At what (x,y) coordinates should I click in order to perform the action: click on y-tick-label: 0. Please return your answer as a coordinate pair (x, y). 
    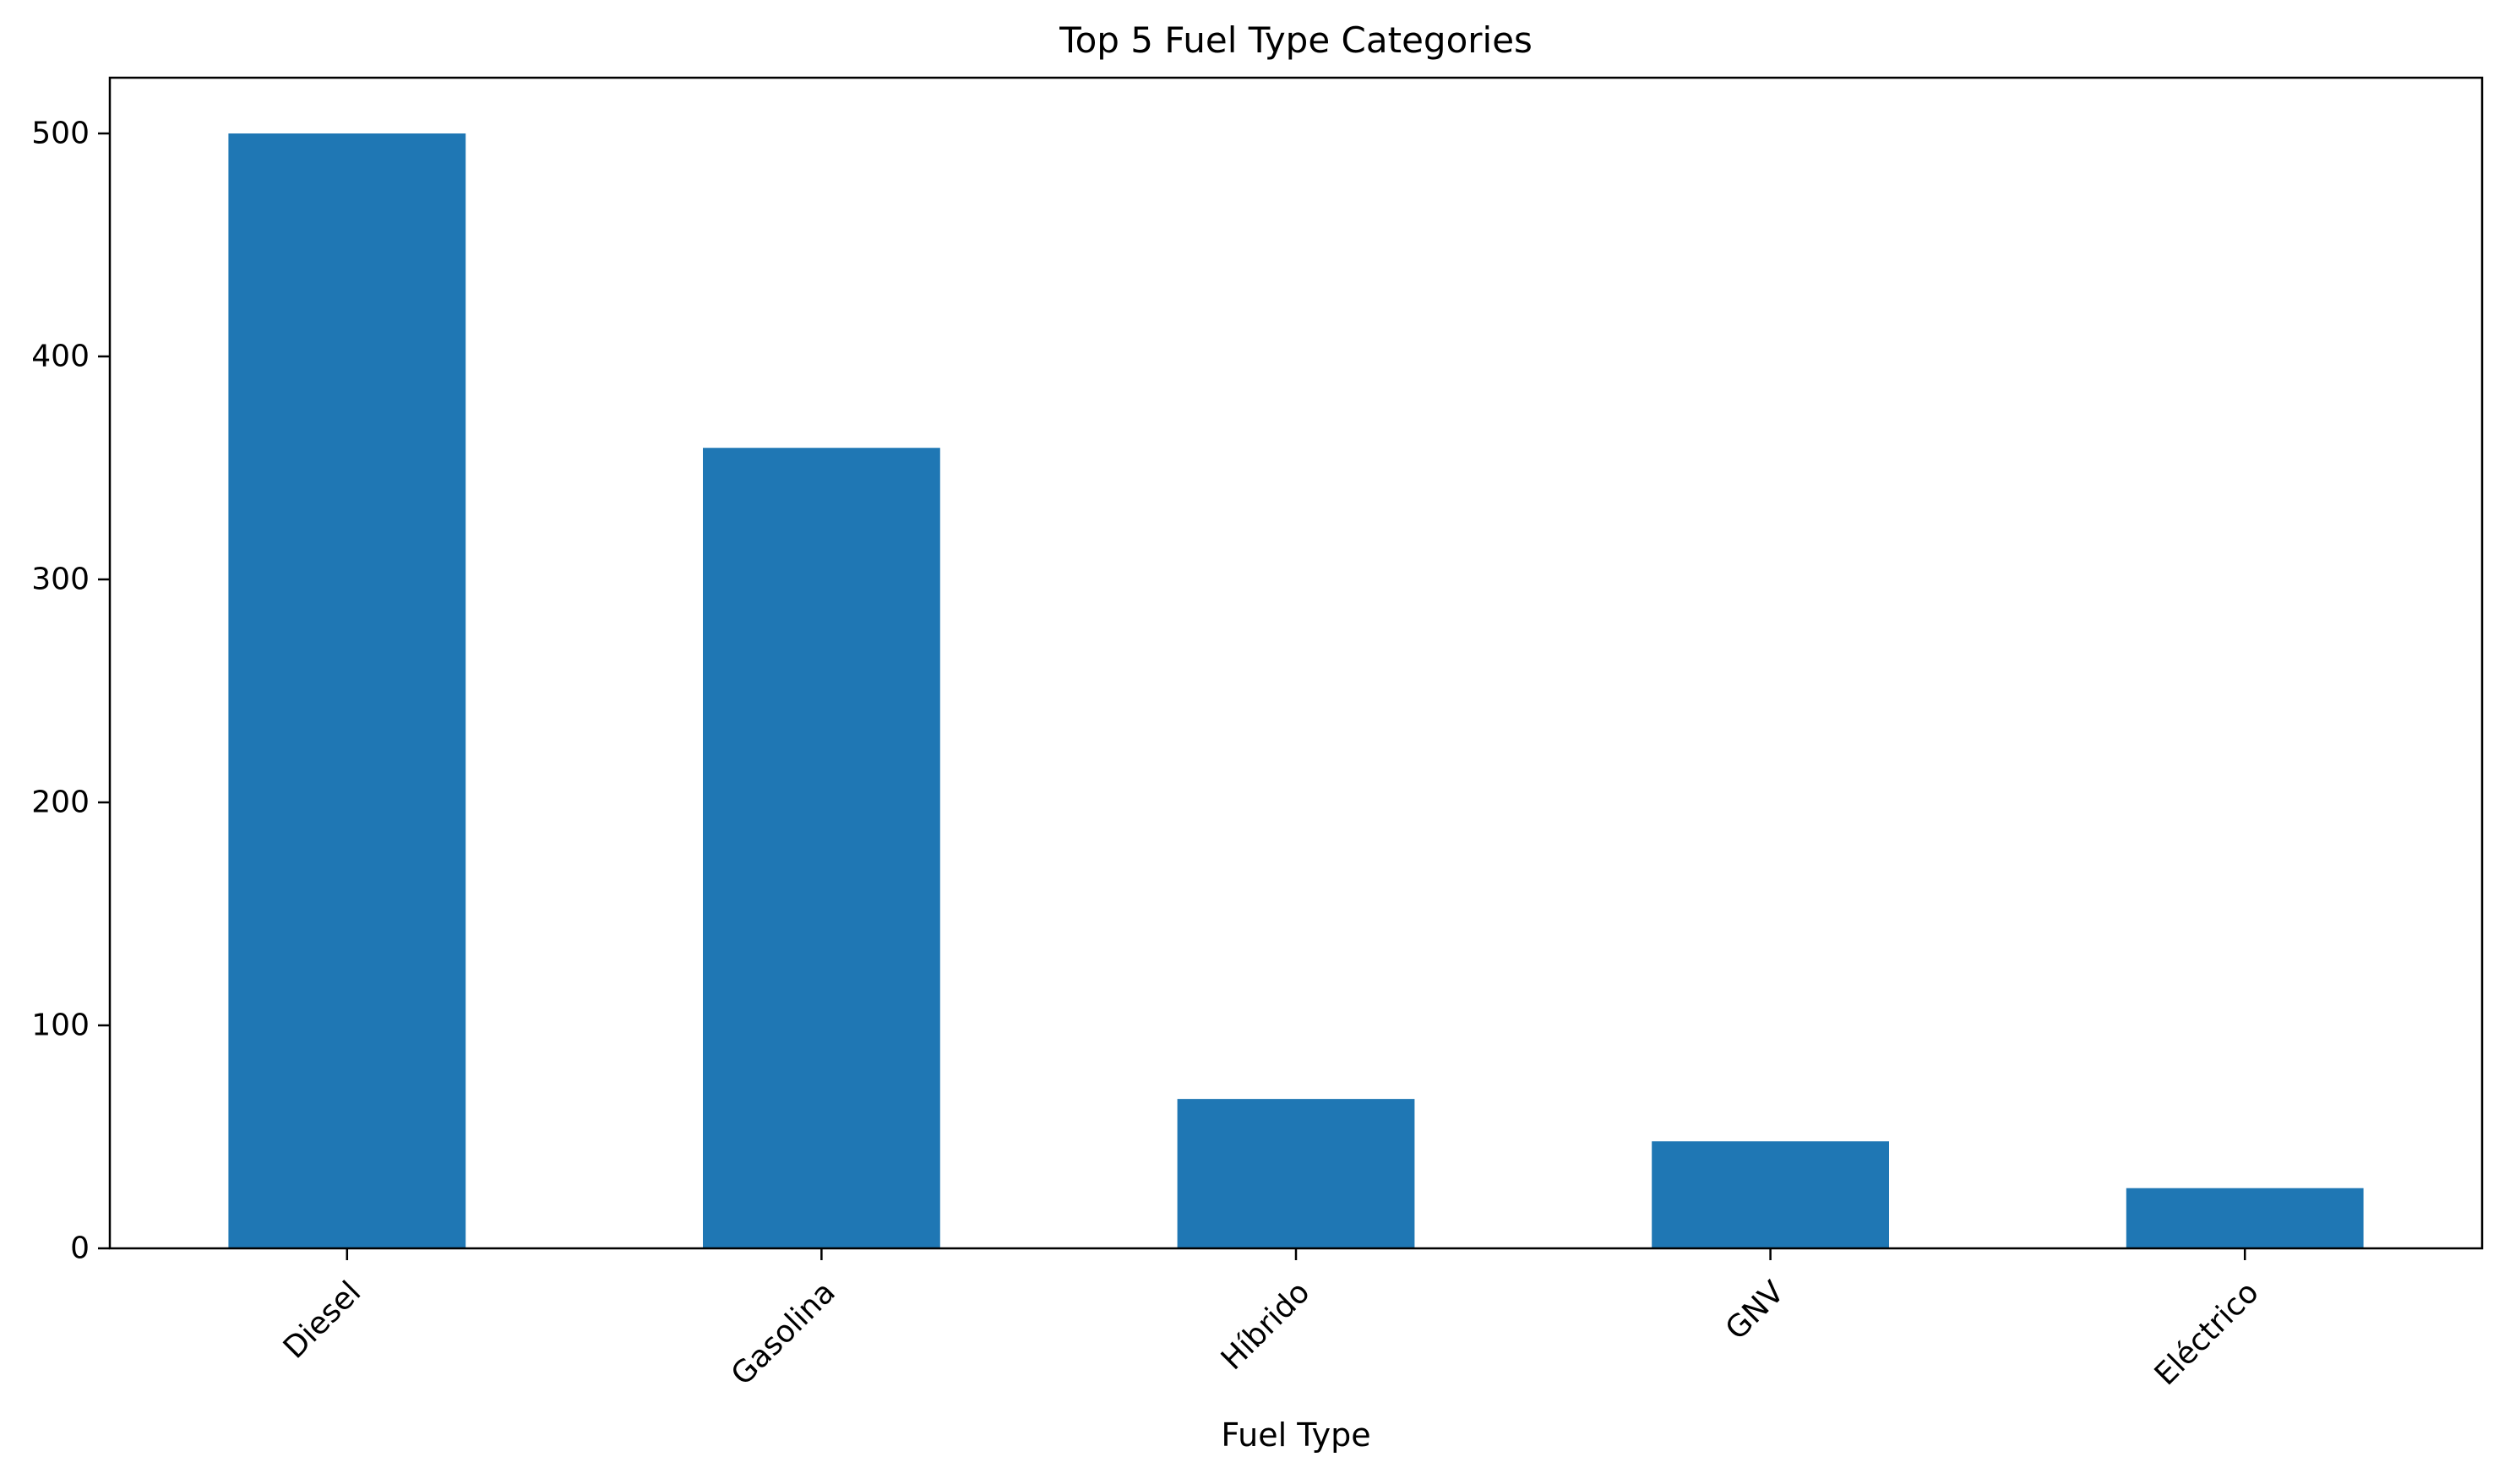
    Looking at the image, I should click on (80, 1248).